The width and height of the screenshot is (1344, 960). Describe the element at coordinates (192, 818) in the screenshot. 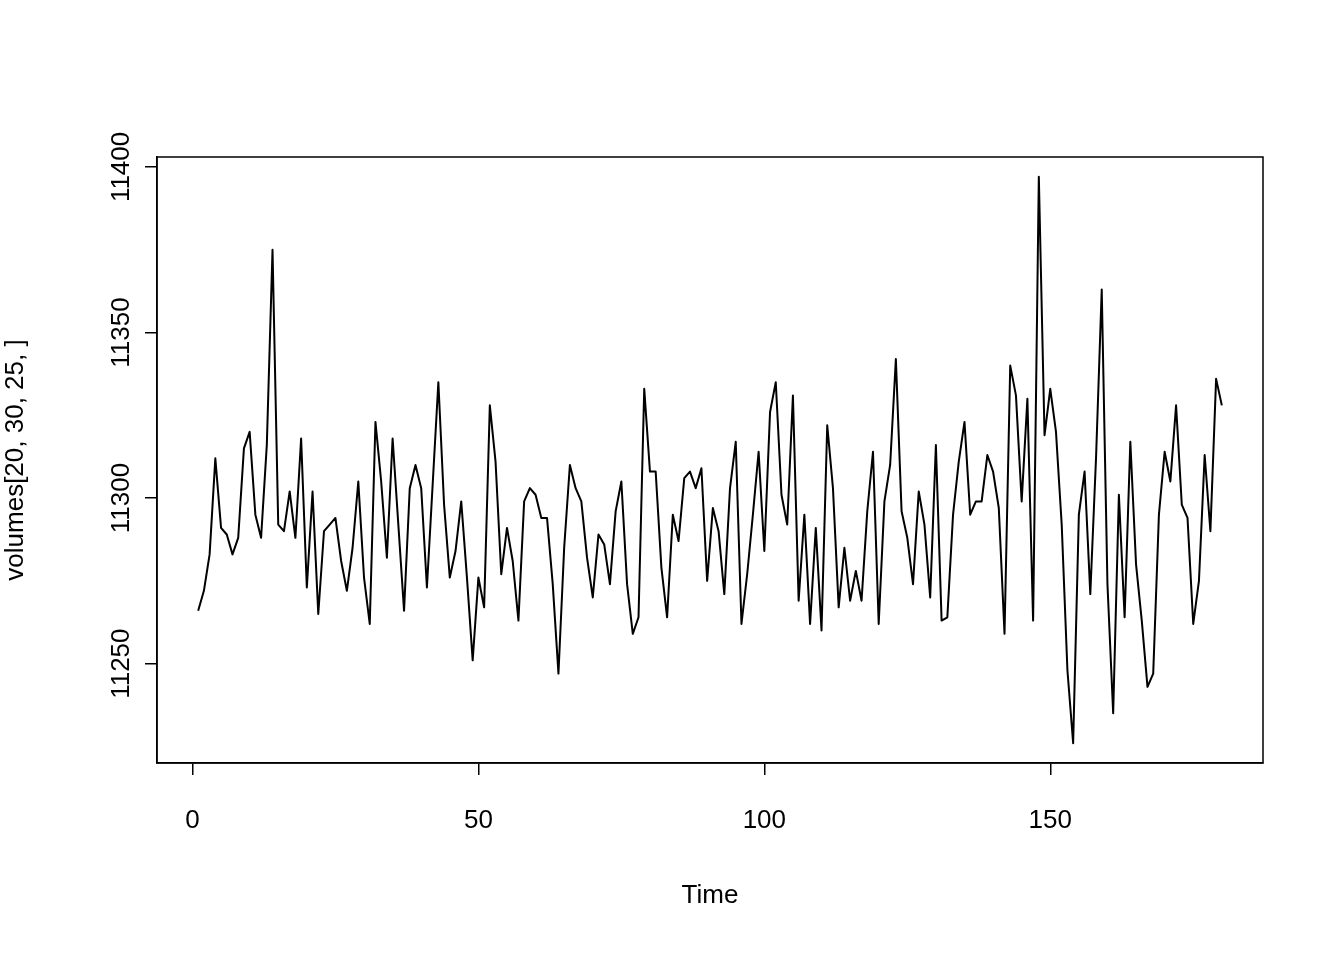

I see `x-tick-label: 0` at that location.